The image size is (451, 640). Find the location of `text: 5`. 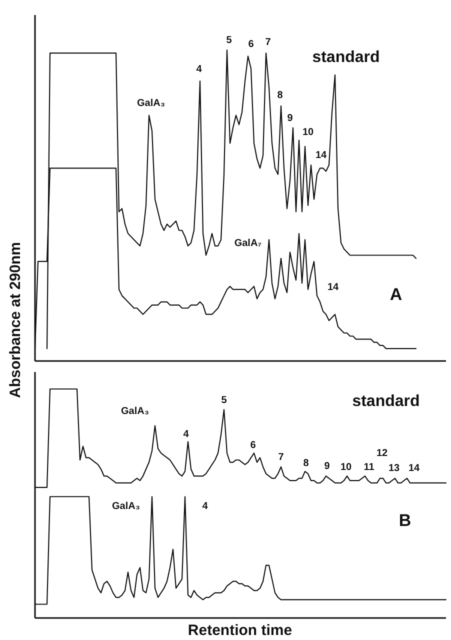

text: 5 is located at coordinates (229, 40).